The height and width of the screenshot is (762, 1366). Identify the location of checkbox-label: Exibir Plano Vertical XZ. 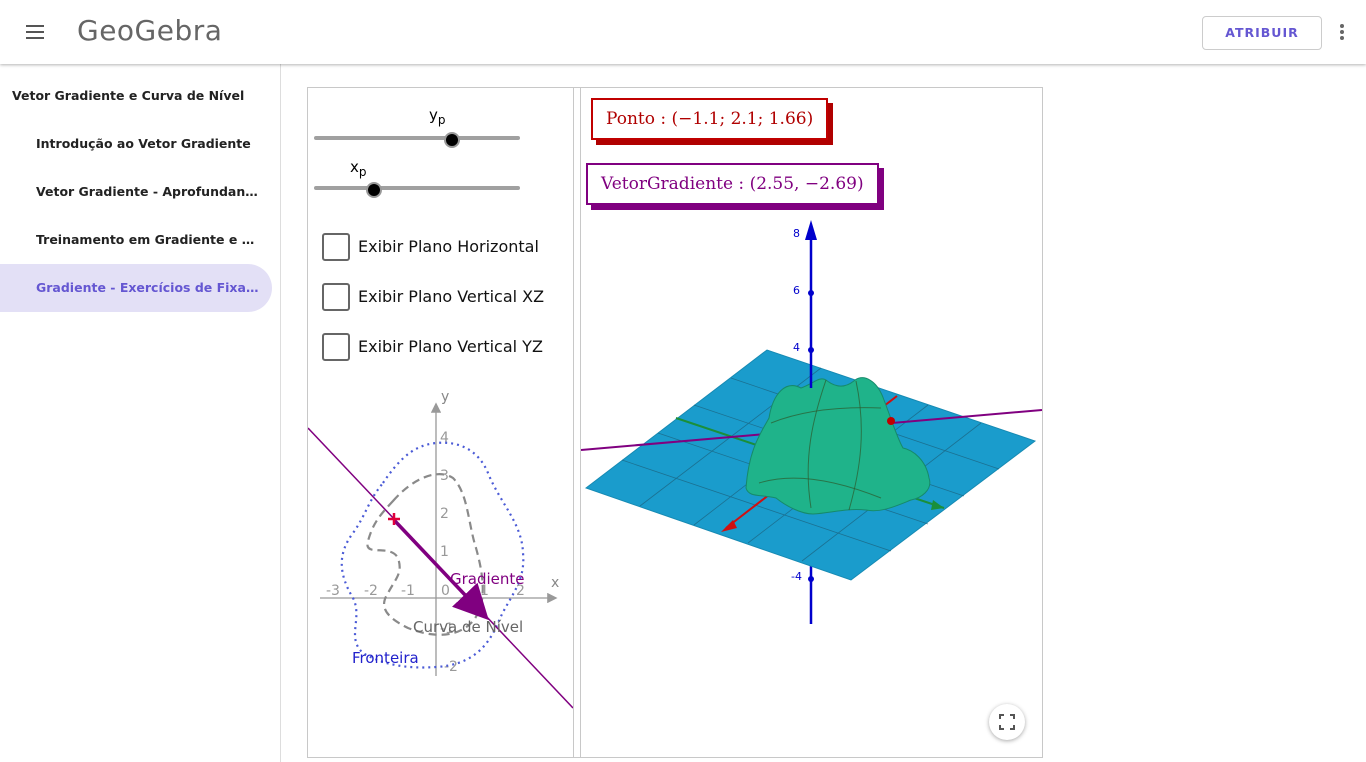
(451, 296).